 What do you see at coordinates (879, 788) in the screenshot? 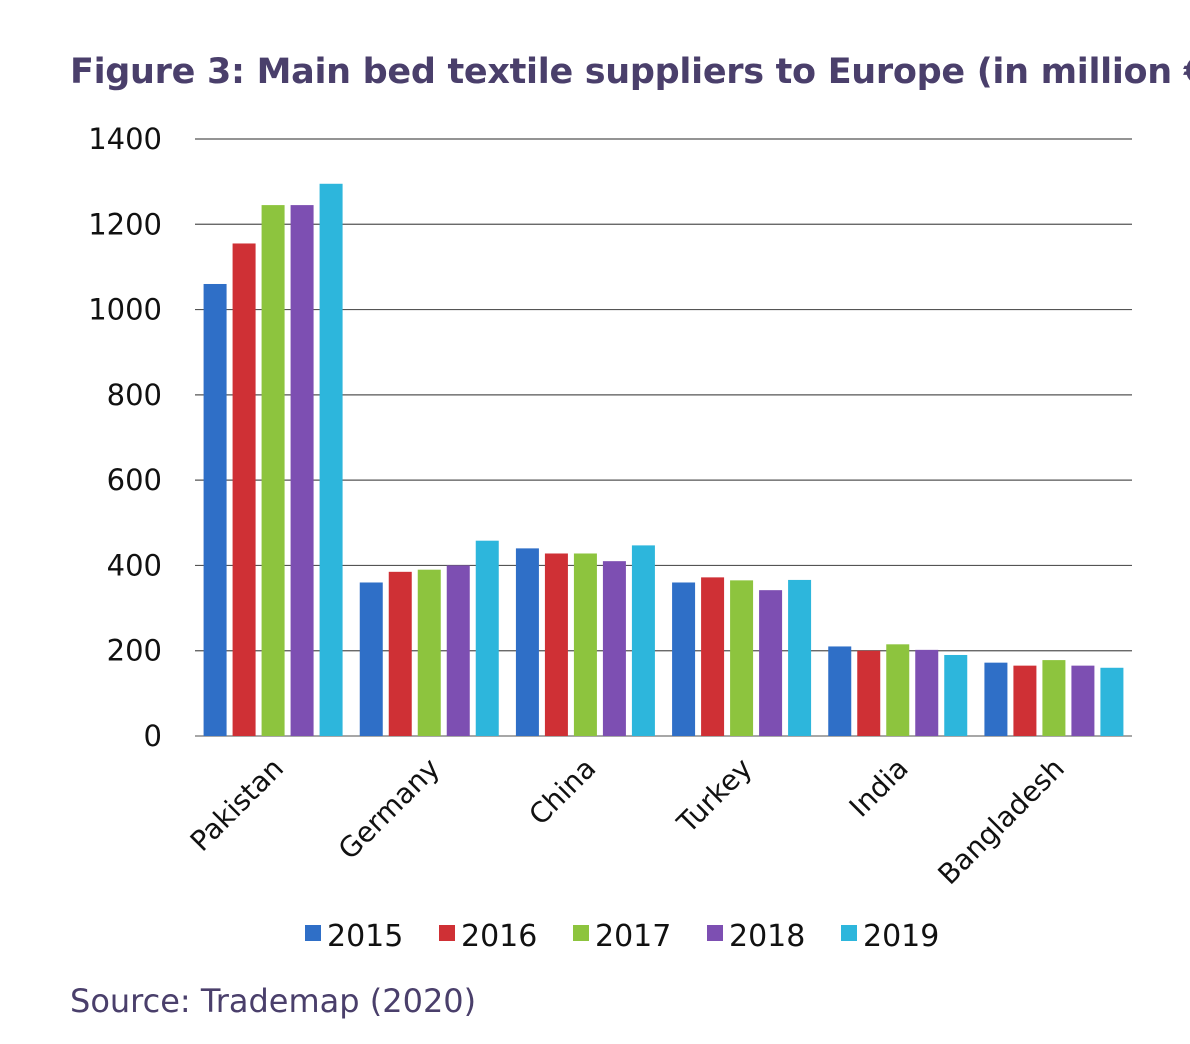
I see `x-category-label: India` at bounding box center [879, 788].